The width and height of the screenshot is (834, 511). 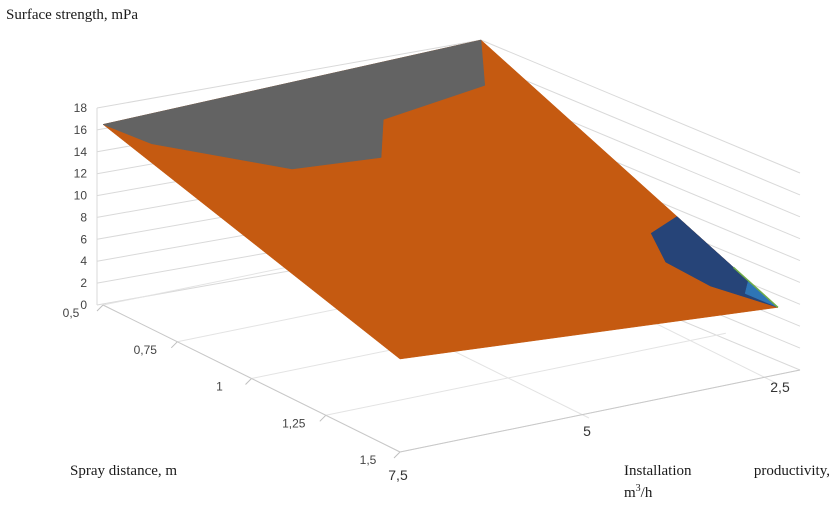 What do you see at coordinates (81, 196) in the screenshot?
I see `z-tick-label-5: 10` at bounding box center [81, 196].